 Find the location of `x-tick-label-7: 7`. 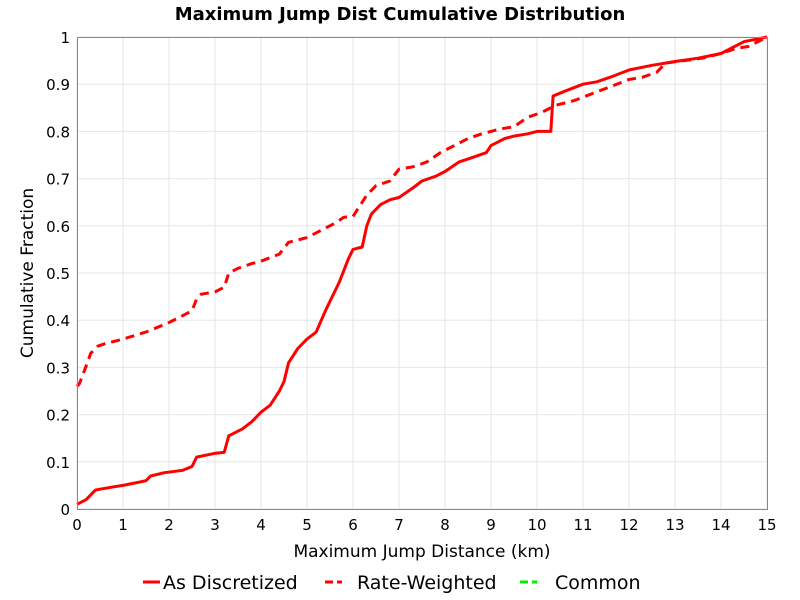

x-tick-label-7: 7 is located at coordinates (399, 525).